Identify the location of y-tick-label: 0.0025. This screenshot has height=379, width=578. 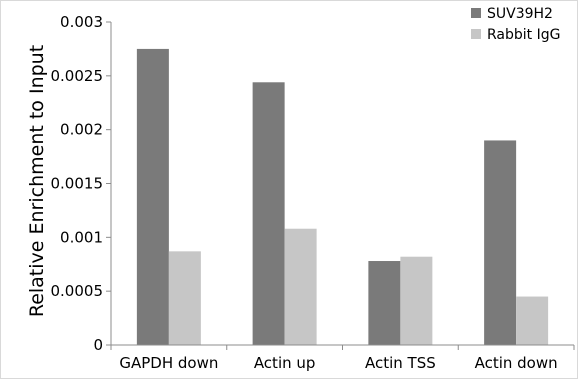
(77, 76).